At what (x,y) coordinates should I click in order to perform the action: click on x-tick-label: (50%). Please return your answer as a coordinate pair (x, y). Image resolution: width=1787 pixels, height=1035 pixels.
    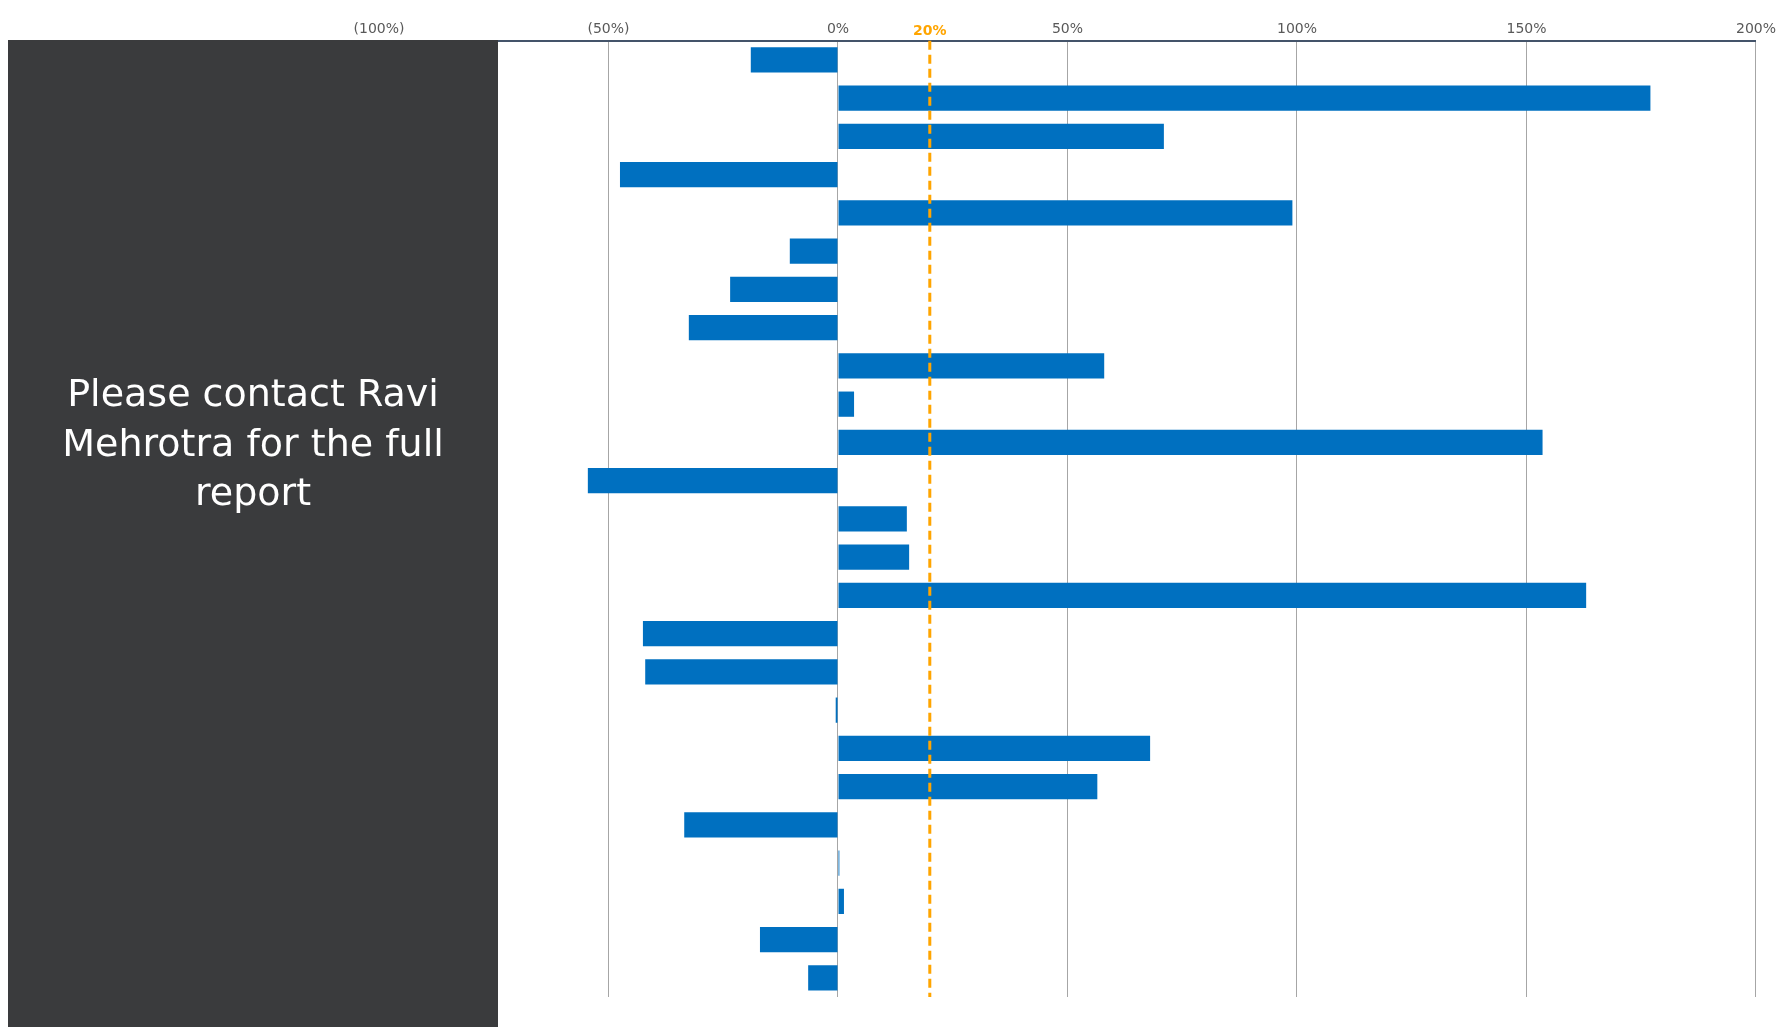
    Looking at the image, I should click on (608, 28).